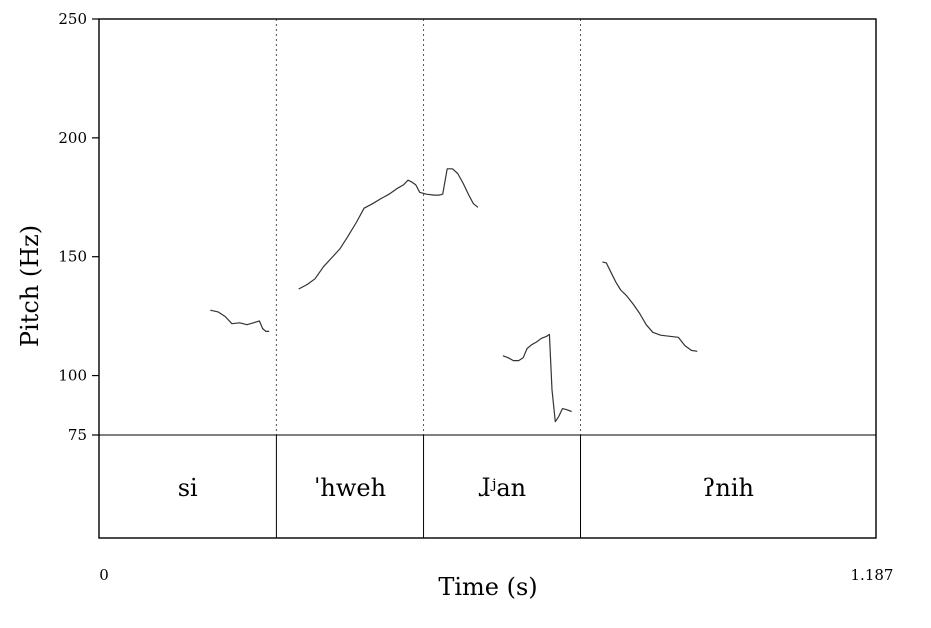  I want to click on y-tick-label: 100, so click(72, 376).